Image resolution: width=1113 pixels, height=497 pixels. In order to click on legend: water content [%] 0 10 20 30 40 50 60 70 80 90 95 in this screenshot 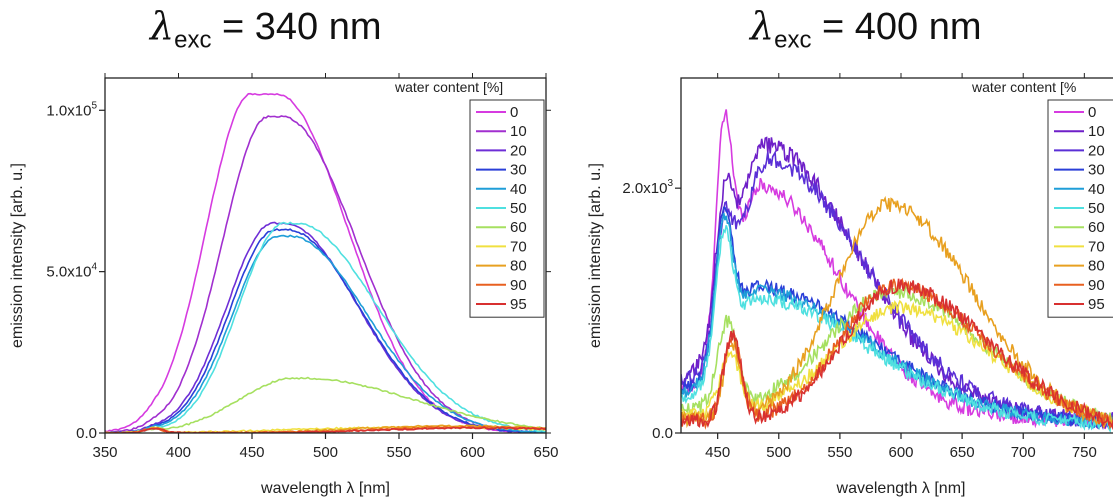, I will do `click(469, 198)`.